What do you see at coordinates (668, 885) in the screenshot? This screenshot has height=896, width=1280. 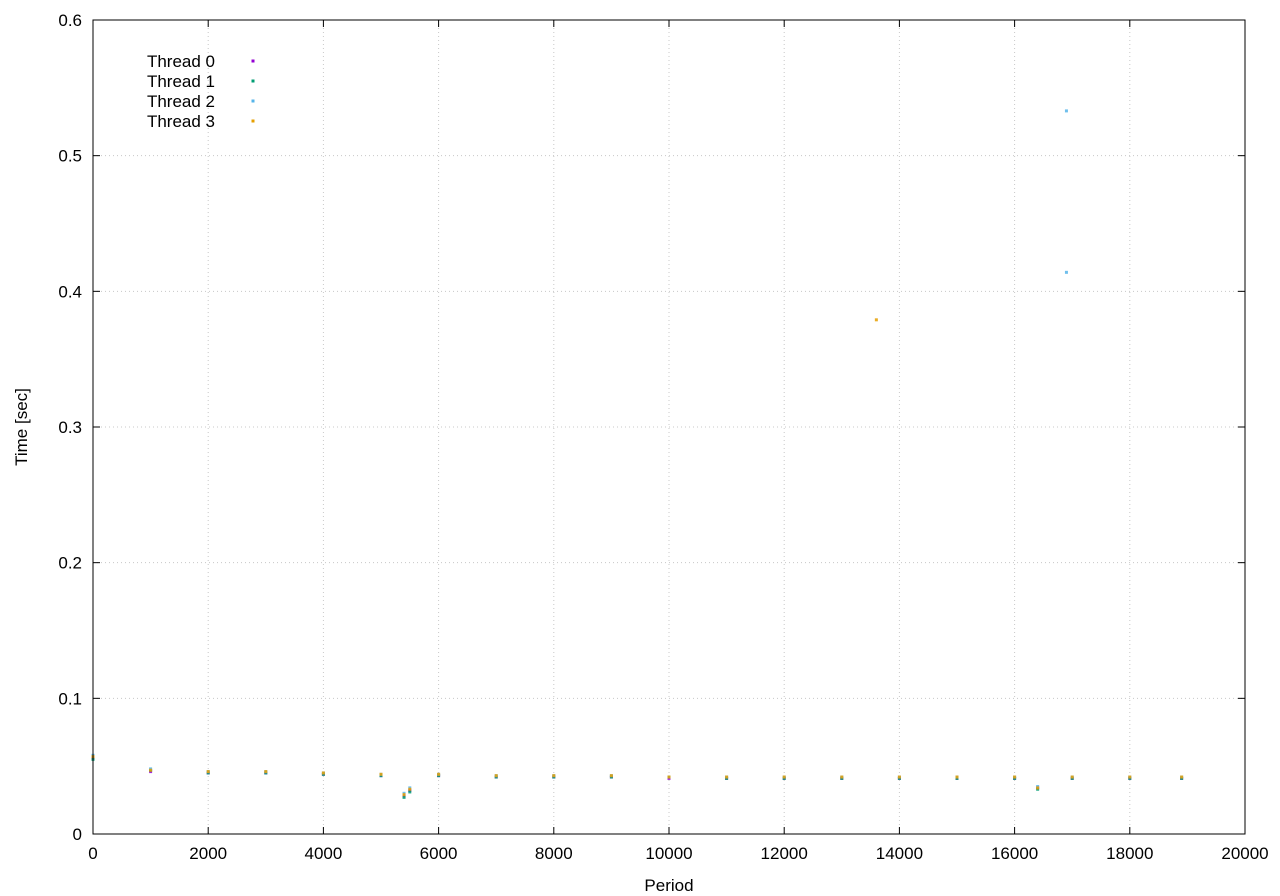 I see `x-axis-label: Period` at bounding box center [668, 885].